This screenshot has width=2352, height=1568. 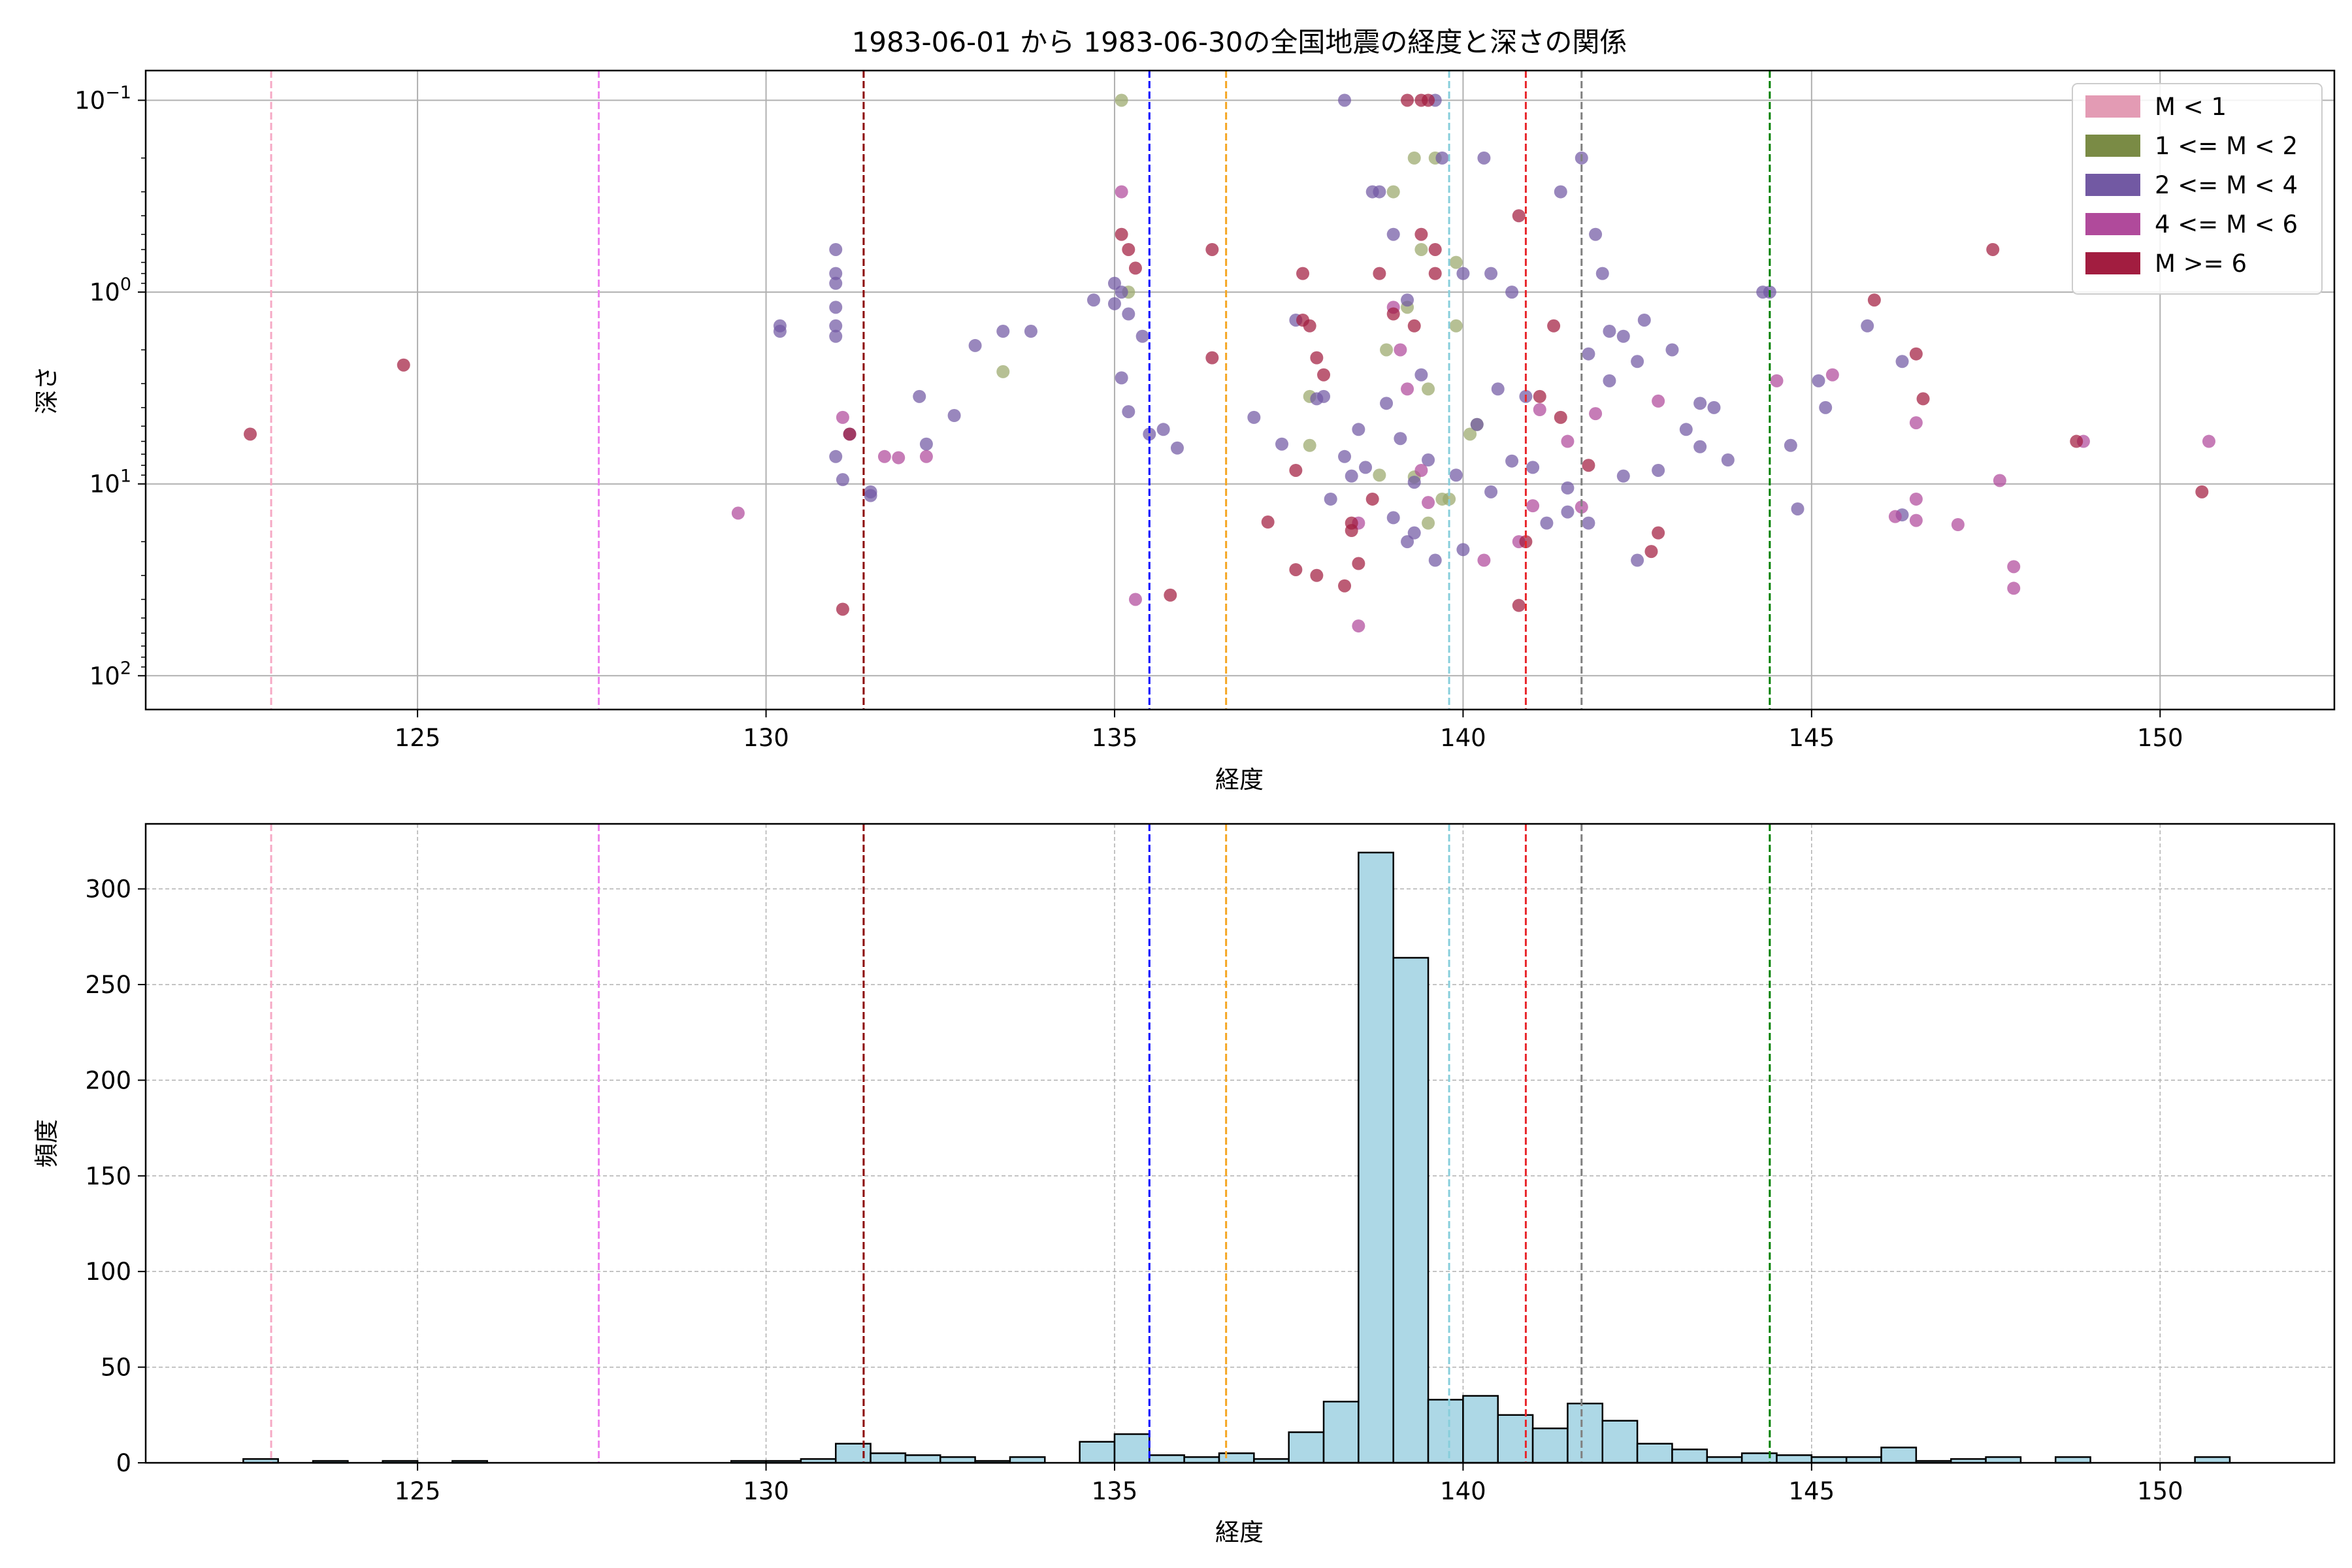 I want to click on histogram-y-tick-label: 100, so click(x=108, y=1272).